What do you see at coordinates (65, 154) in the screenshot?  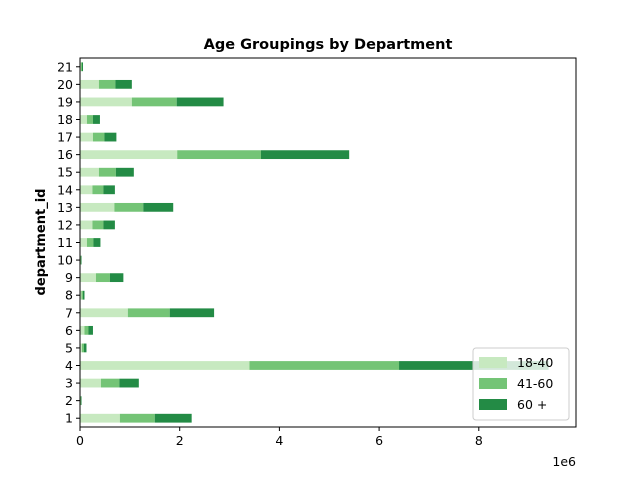 I see `y-tick-label: 16` at bounding box center [65, 154].